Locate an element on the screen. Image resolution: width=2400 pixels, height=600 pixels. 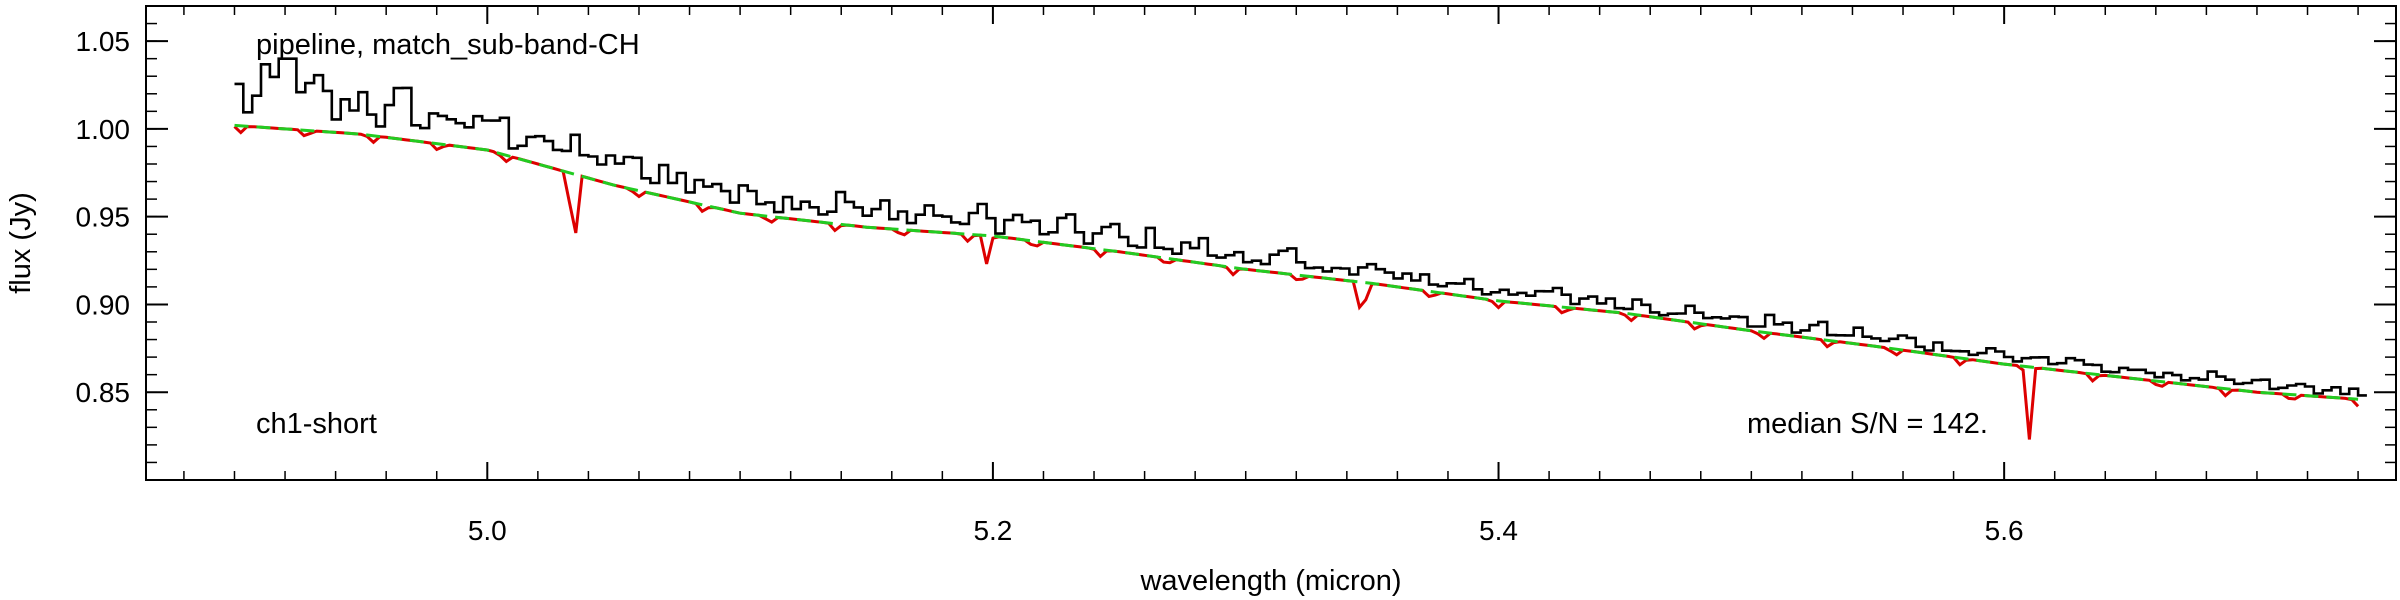
sn-annotation: median S/N = 142. is located at coordinates (1867, 424).